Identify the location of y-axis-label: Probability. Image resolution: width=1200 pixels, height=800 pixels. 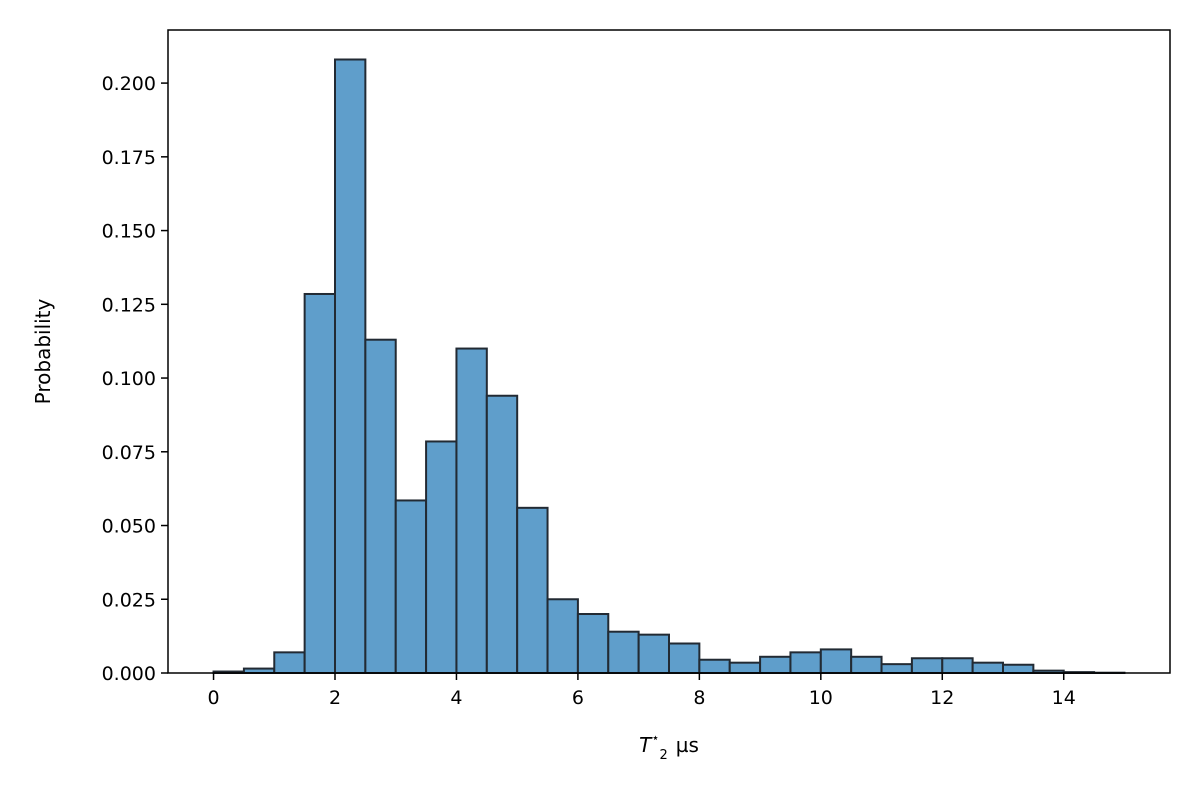
(43, 351).